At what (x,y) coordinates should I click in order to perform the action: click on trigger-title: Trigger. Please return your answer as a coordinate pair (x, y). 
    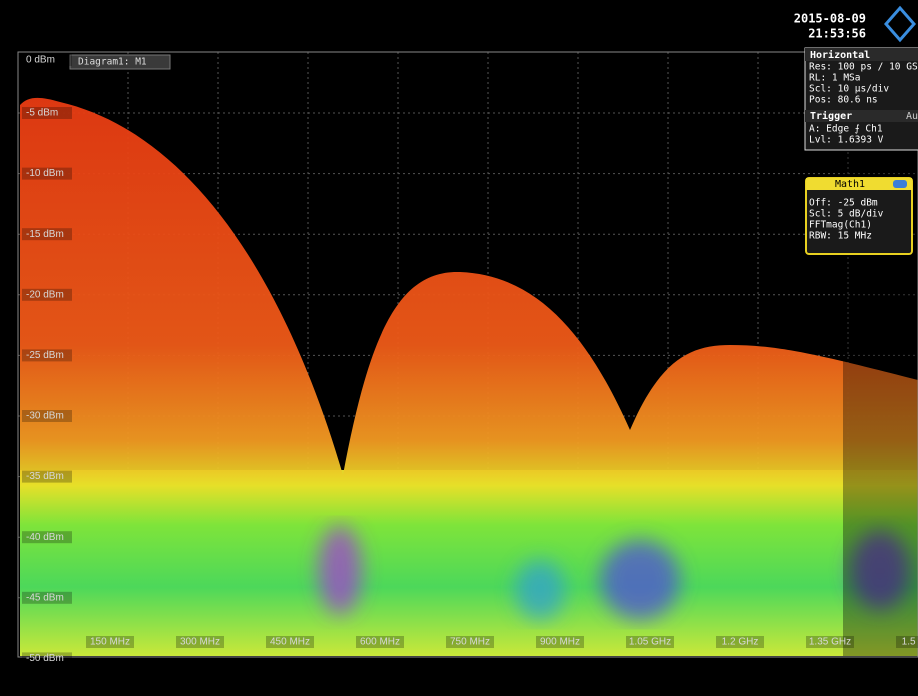
    Looking at the image, I should click on (831, 116).